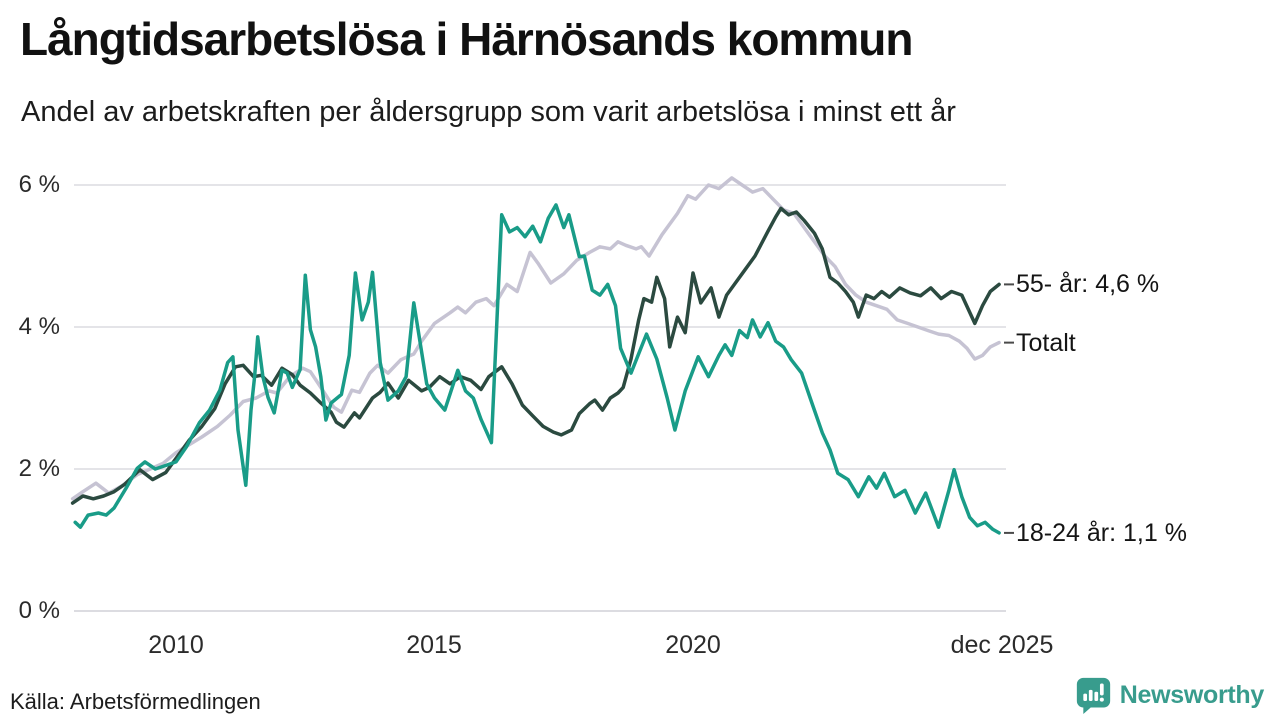  Describe the element at coordinates (1088, 284) in the screenshot. I see `series-label-55: 55- år: 4,6 %` at that location.